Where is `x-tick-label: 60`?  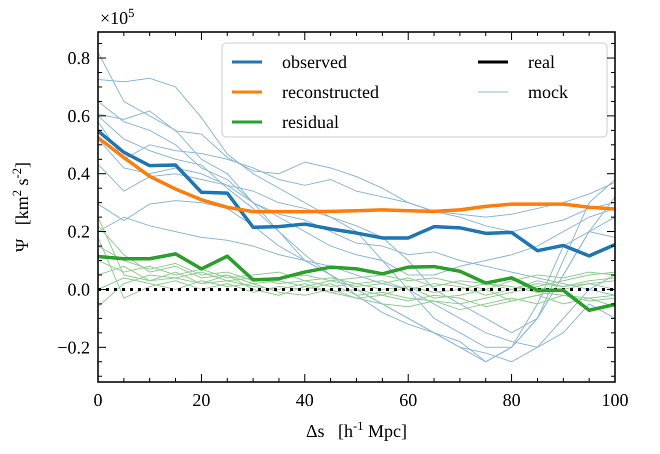 x-tick-label: 60 is located at coordinates (408, 400).